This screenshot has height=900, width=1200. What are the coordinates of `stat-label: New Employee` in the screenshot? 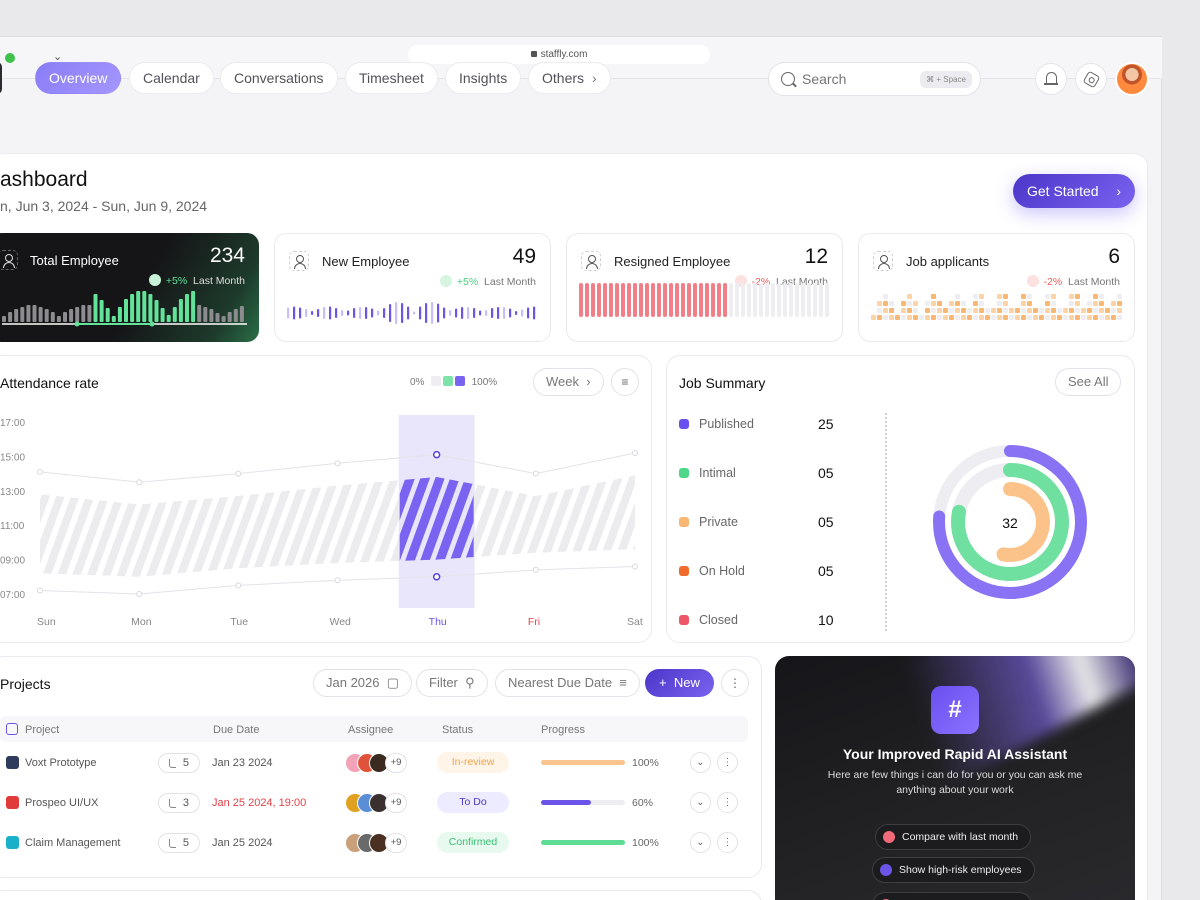 It's located at (366, 261).